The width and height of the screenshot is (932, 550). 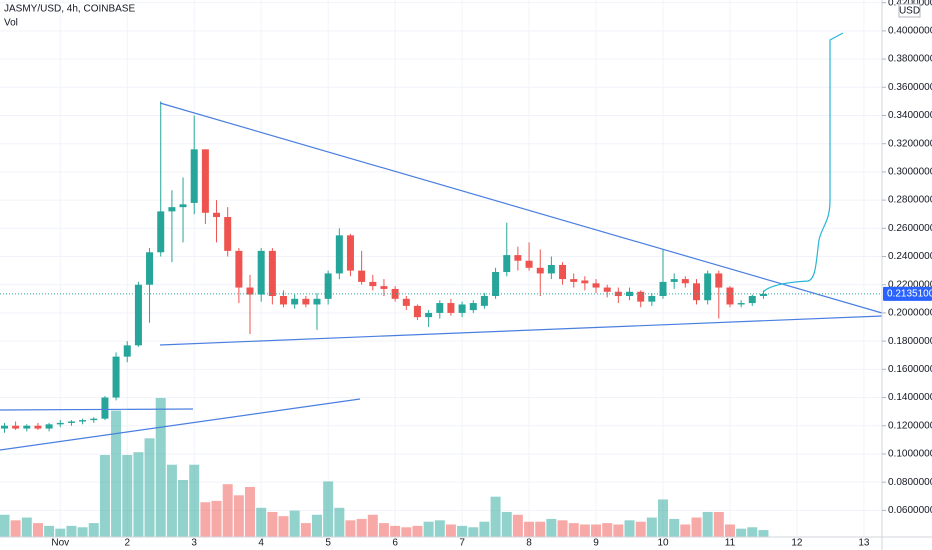 I want to click on x-tick-label: 13, so click(x=864, y=543).